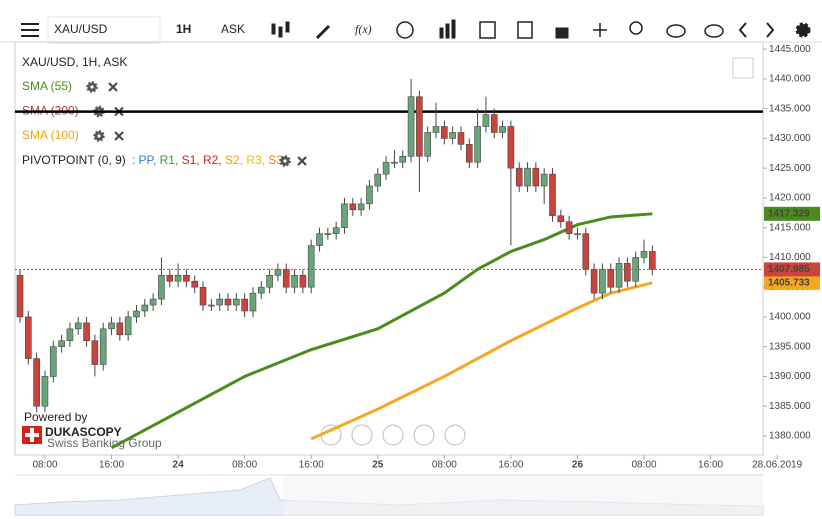 This screenshot has height=519, width=822. Describe the element at coordinates (777, 465) in the screenshot. I see `x-tick-label: 28.06.2019` at that location.